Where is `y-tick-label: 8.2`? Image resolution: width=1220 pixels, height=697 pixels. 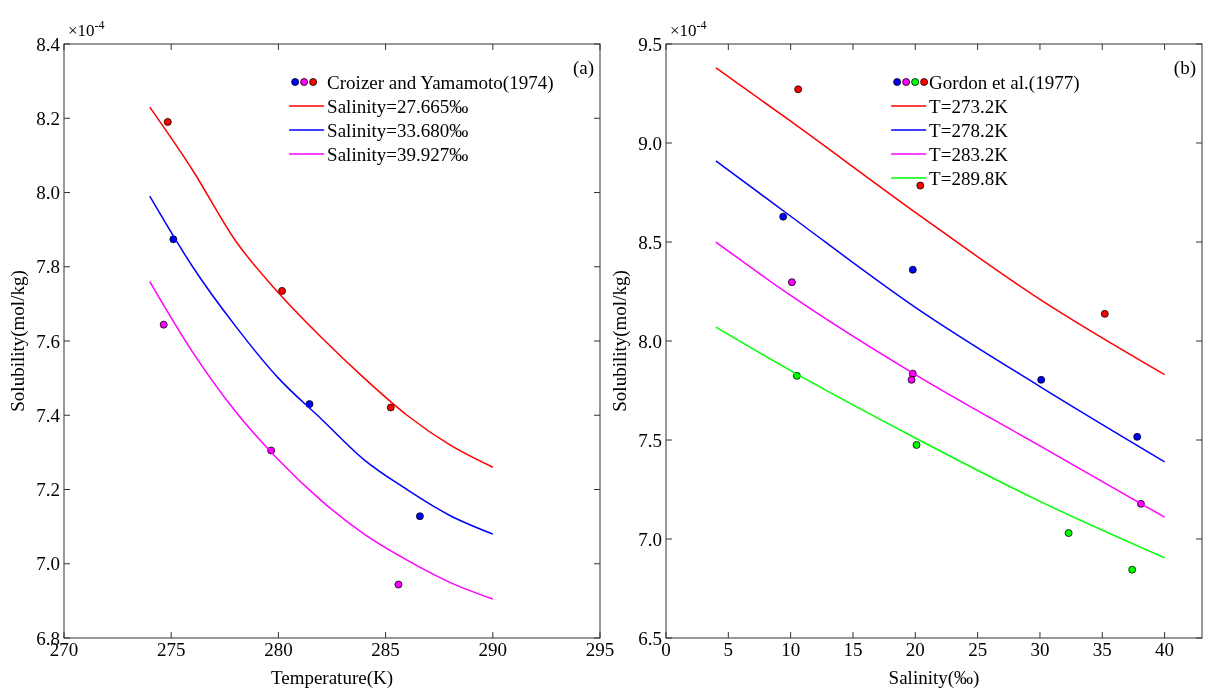 y-tick-label: 8.2 is located at coordinates (48, 118).